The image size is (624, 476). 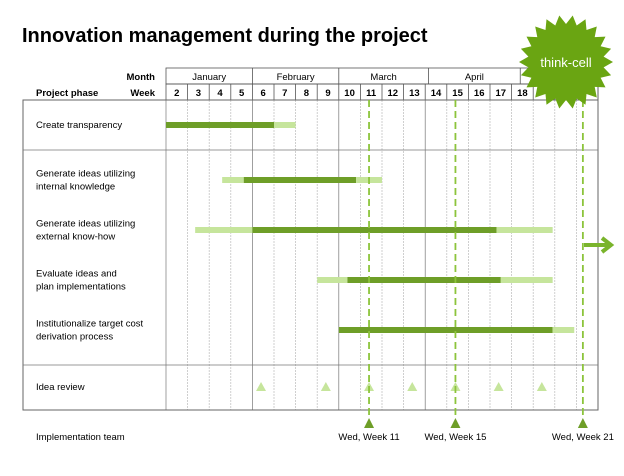 What do you see at coordinates (80, 437) in the screenshot?
I see `implementation-team-label: Implementation team` at bounding box center [80, 437].